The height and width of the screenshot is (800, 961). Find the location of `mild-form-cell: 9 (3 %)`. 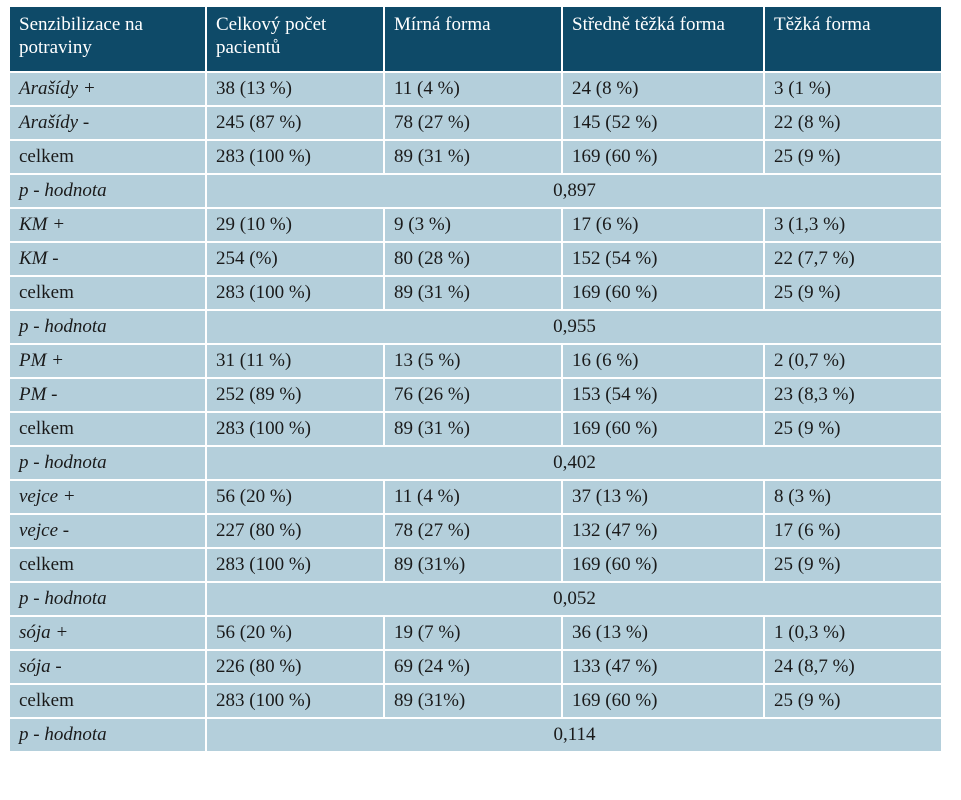

mild-form-cell: 9 (3 %) is located at coordinates (473, 225).